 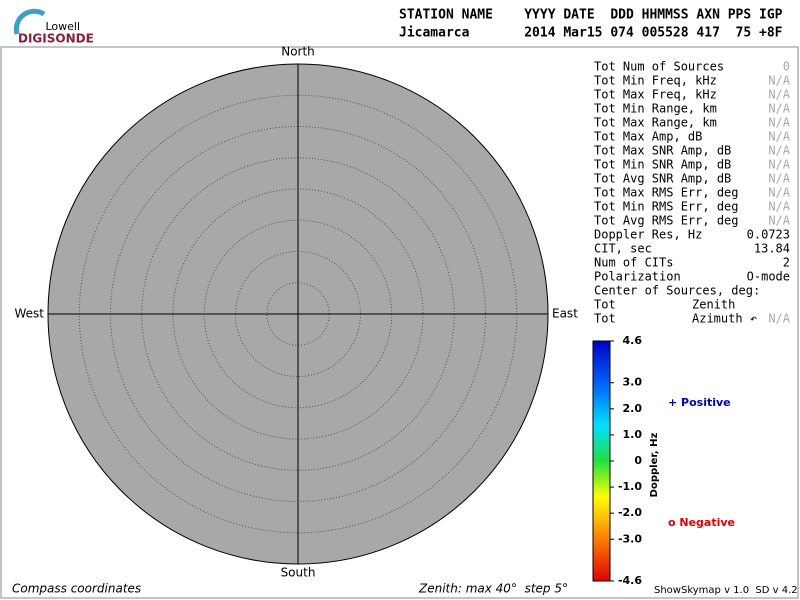 What do you see at coordinates (633, 340) in the screenshot?
I see `colorbar-tick-label: 4.6` at bounding box center [633, 340].